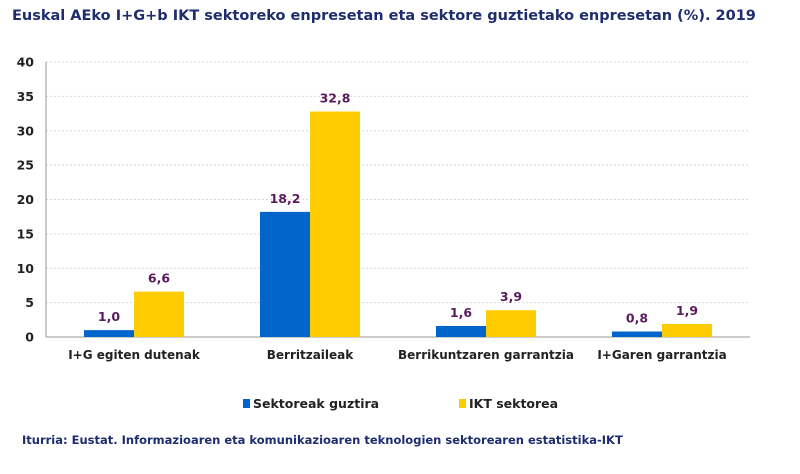 Image resolution: width=800 pixels, height=474 pixels. Describe the element at coordinates (511, 296) in the screenshot. I see `data-label: 3,9` at that location.